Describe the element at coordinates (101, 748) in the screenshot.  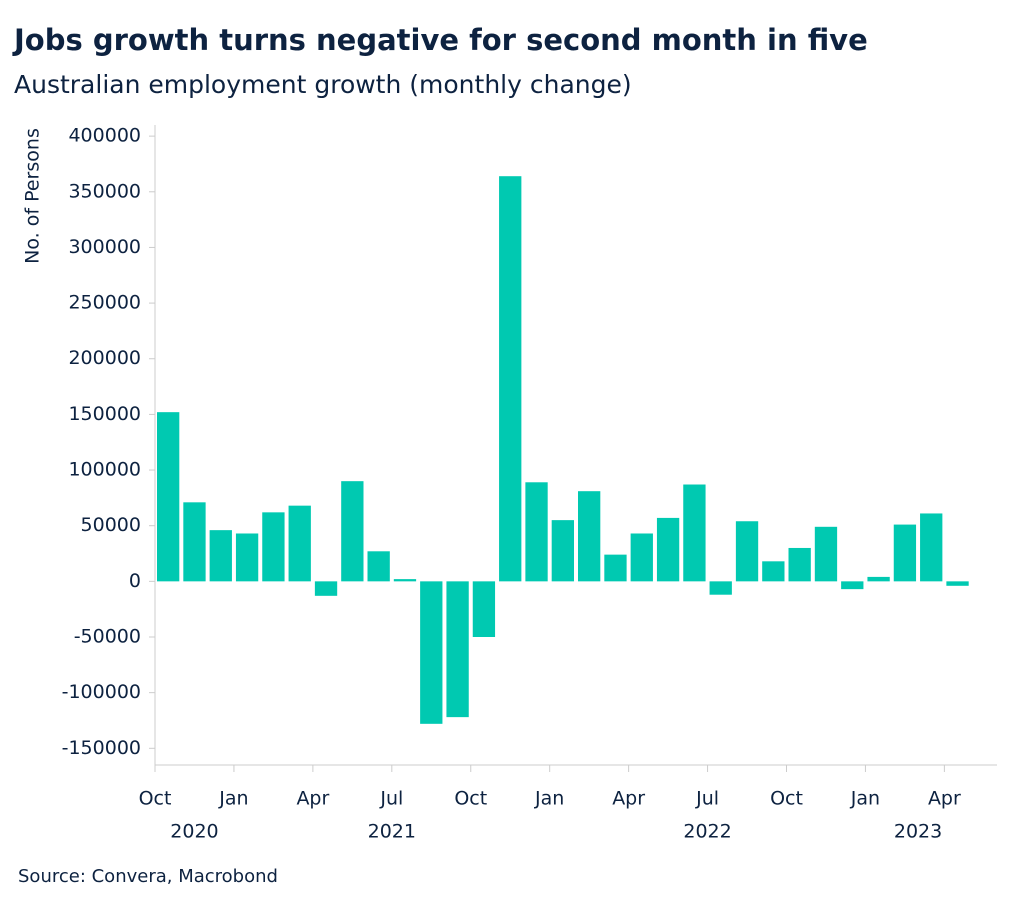
I see `y-tick-label: -150000` at that location.